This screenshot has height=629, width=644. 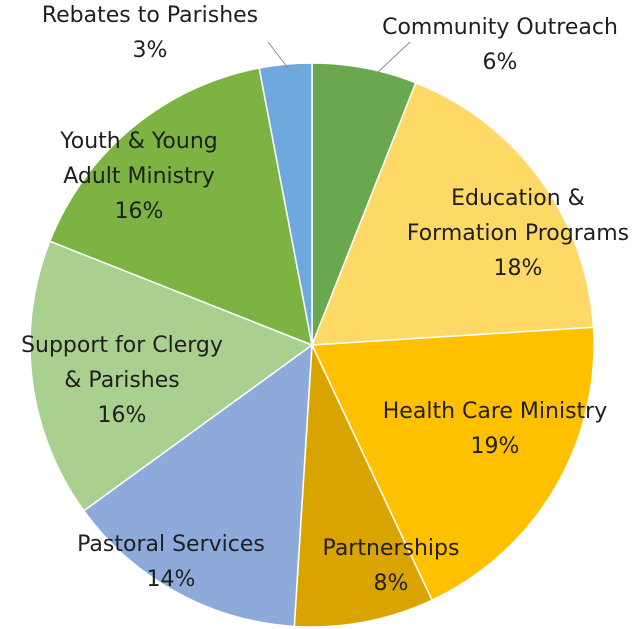 What do you see at coordinates (339, 57) in the screenshot?
I see `leader-lines` at bounding box center [339, 57].